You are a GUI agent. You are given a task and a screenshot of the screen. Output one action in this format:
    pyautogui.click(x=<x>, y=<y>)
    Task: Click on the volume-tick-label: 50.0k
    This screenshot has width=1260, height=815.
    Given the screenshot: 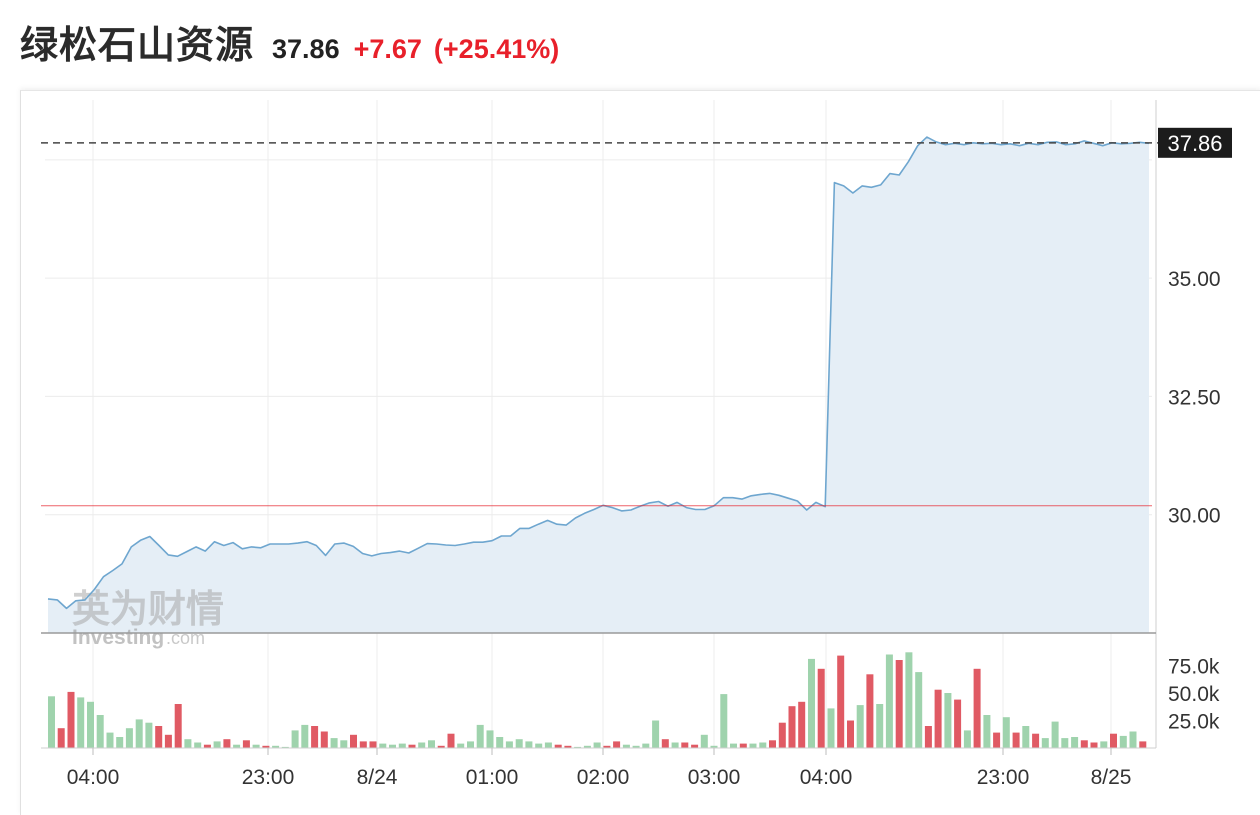 What is the action you would take?
    pyautogui.click(x=1194, y=694)
    